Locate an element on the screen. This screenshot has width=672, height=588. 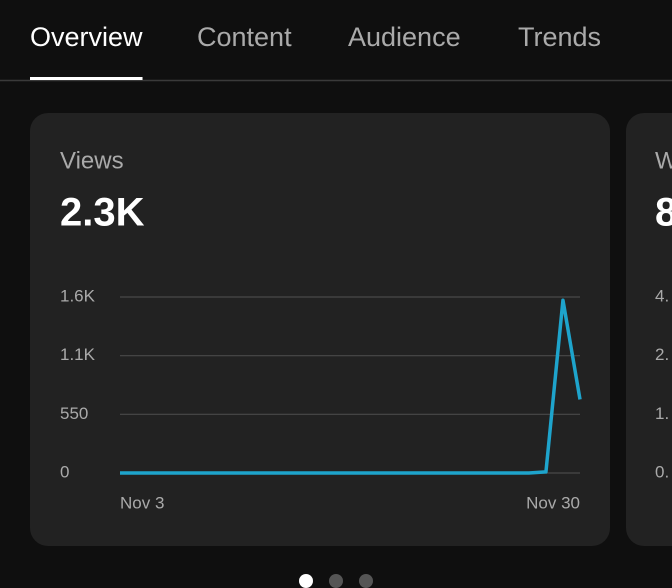
tab: Content is located at coordinates (244, 37).